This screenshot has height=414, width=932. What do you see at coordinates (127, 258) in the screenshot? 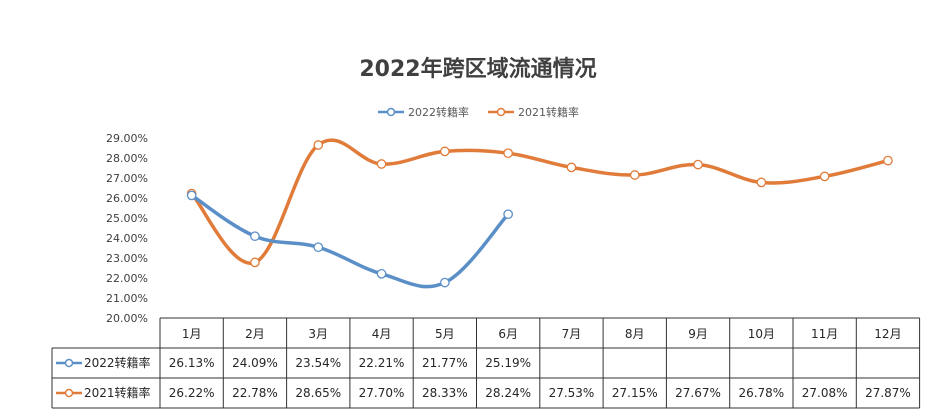
I see `y-tick-label: 23.00%` at bounding box center [127, 258].